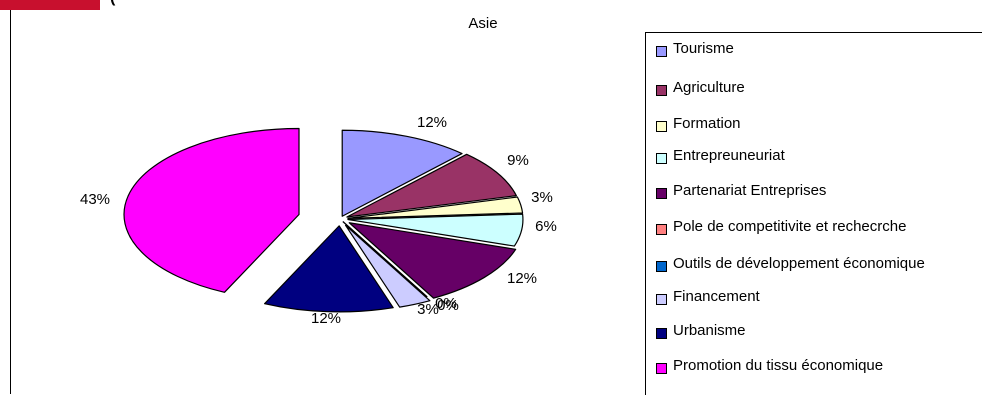 This screenshot has width=982, height=395. What do you see at coordinates (778, 365) in the screenshot?
I see `legend-label: Promotion du tissu économique` at bounding box center [778, 365].